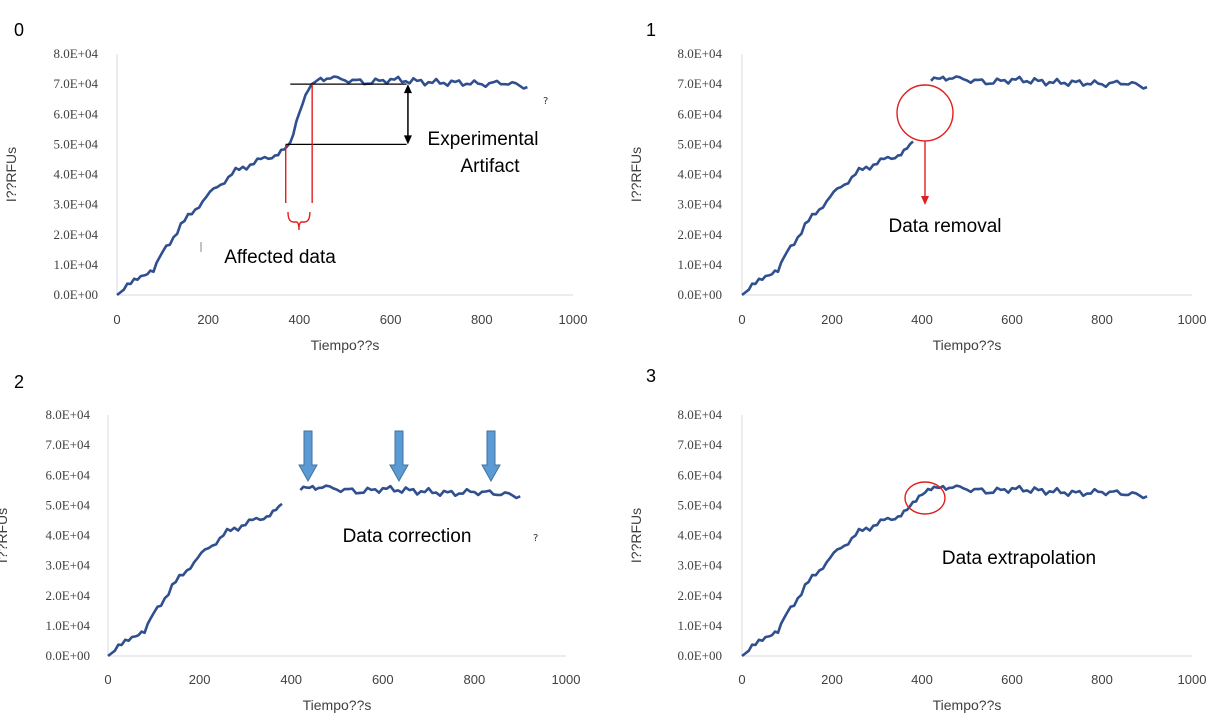  Describe the element at coordinates (407, 89) in the screenshot. I see `arrowhead-up` at that location.